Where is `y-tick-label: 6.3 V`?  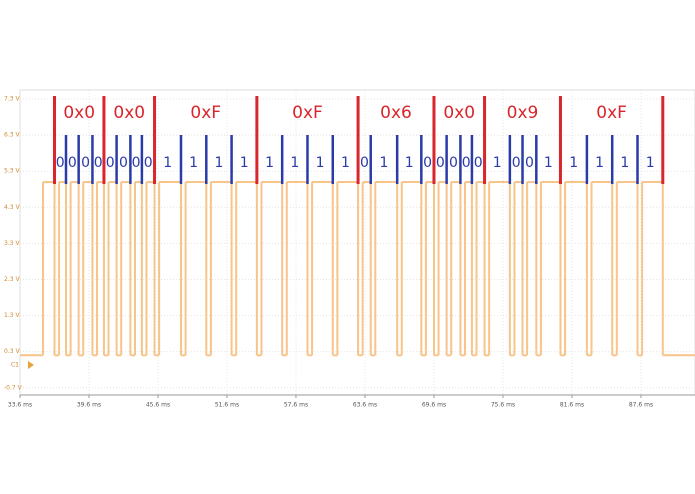 y-tick-label: 6.3 V is located at coordinates (12, 135).